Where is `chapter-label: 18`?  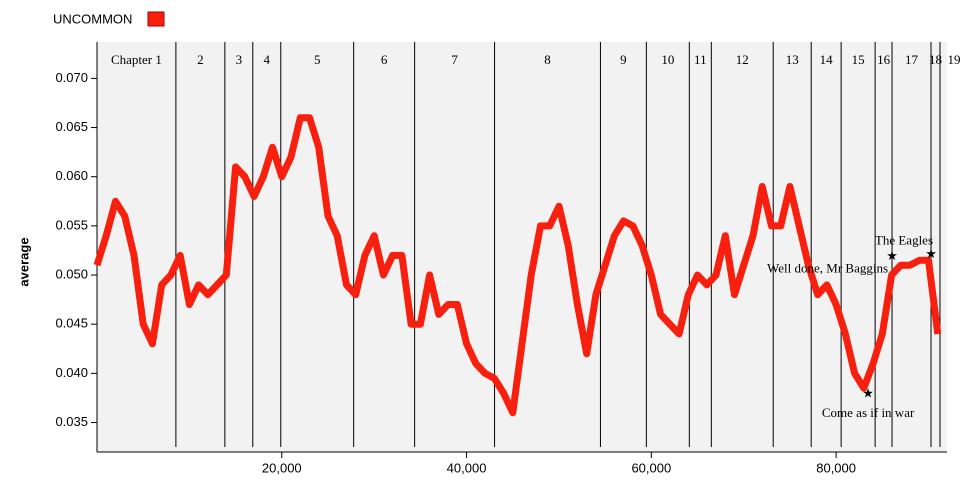 chapter-label: 18 is located at coordinates (935, 59).